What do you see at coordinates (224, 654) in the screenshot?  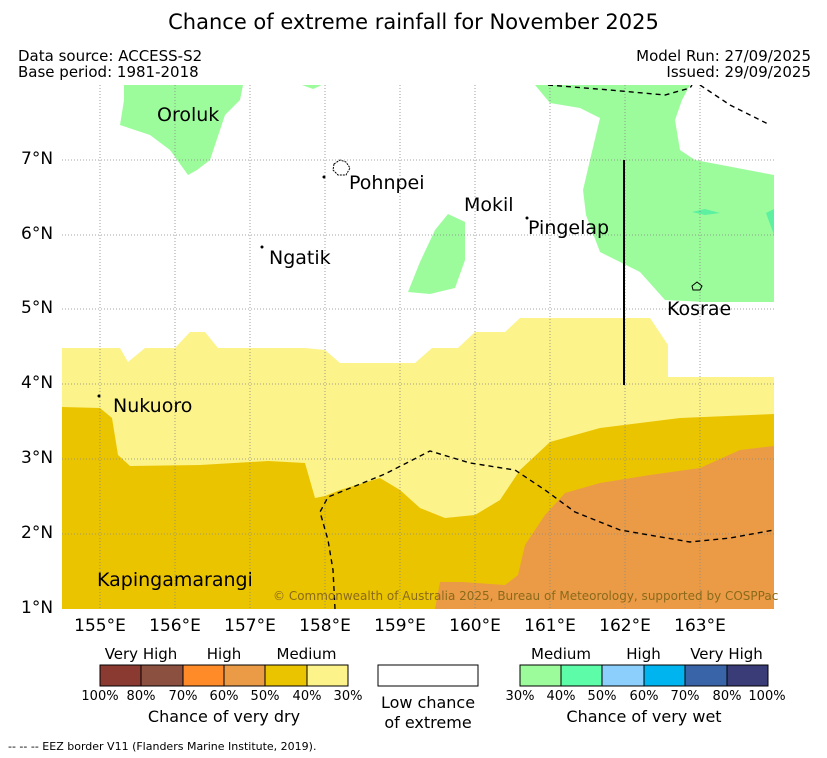 I see `dry-group-label: High` at bounding box center [224, 654].